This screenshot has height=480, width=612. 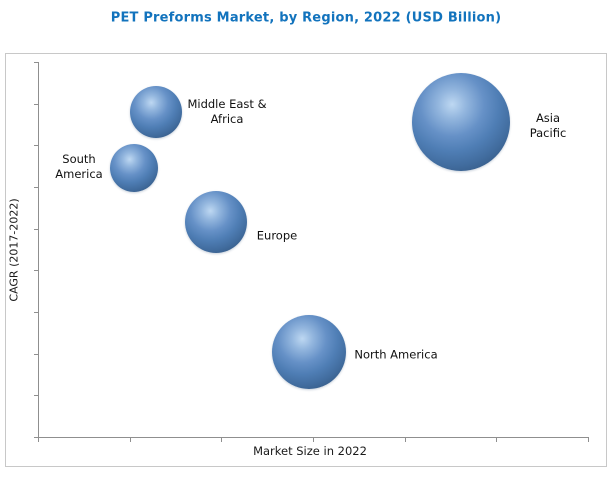 What do you see at coordinates (14, 250) in the screenshot?
I see `y-axis-label: CAGR (2017-2022)` at bounding box center [14, 250].